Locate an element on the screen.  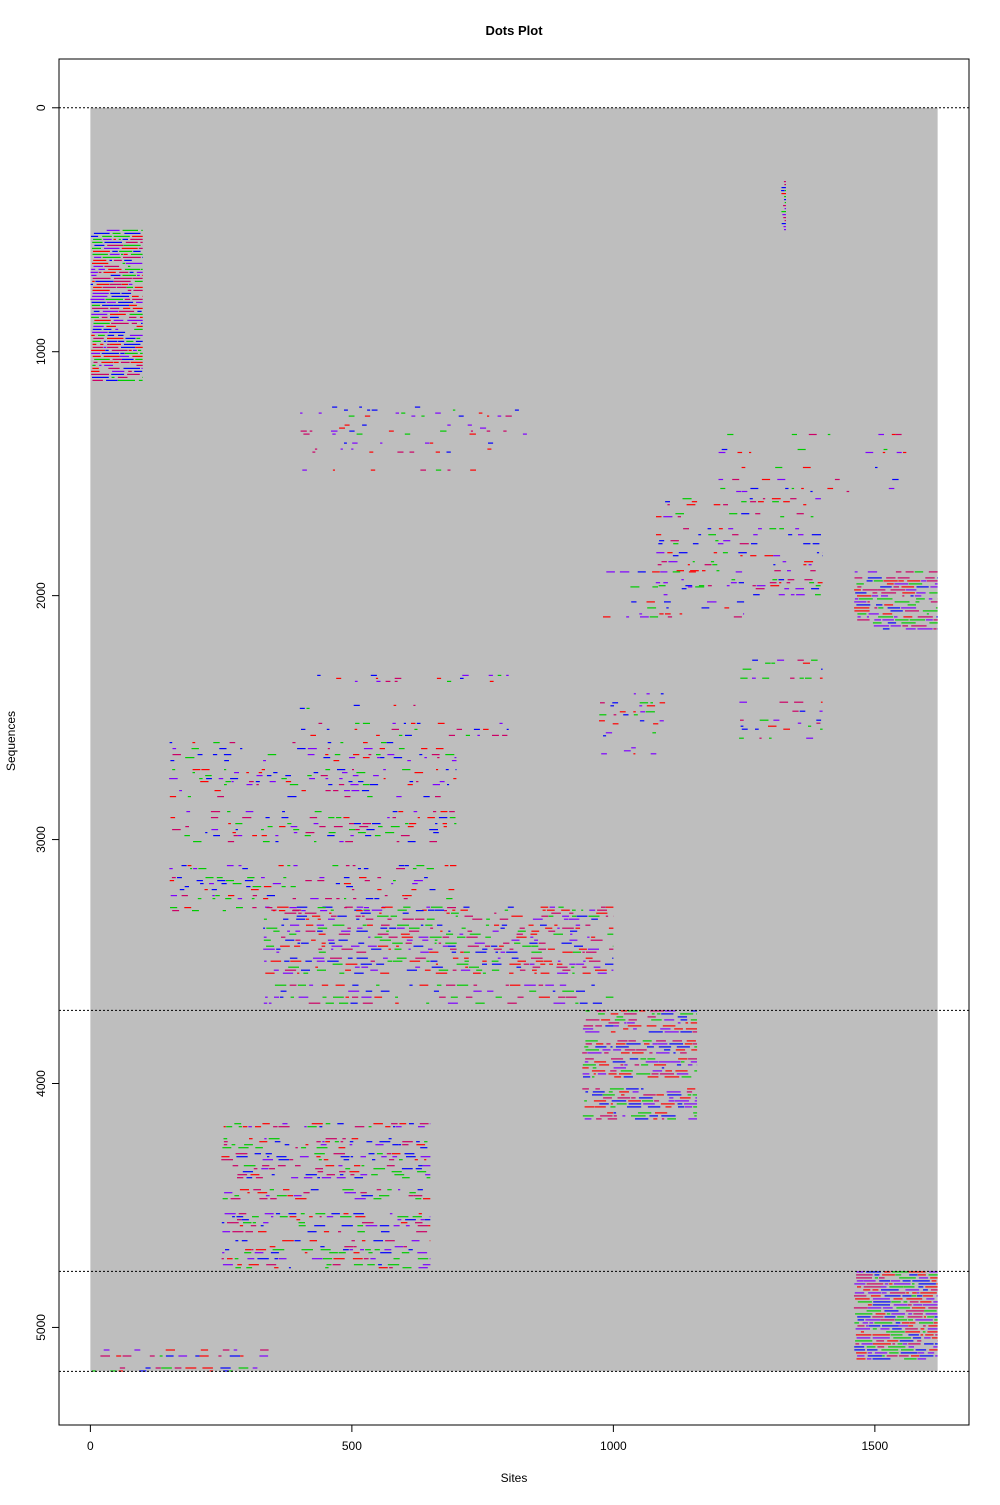
x-tick-label: 1000 is located at coordinates (613, 1446).